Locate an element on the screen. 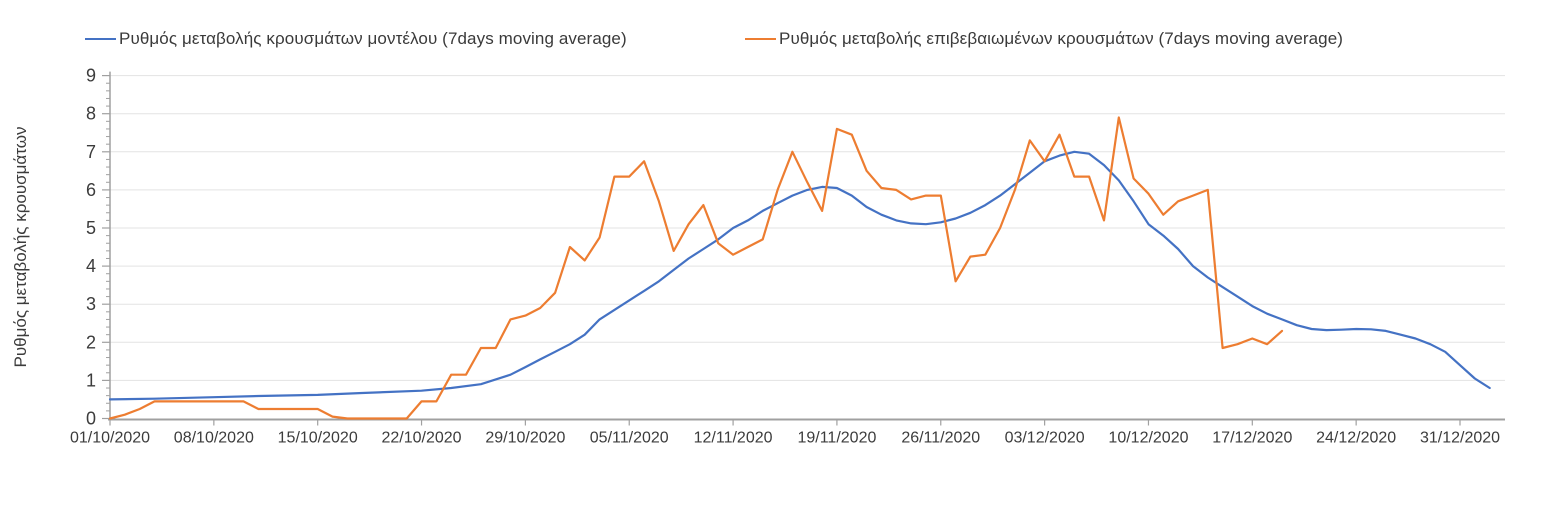 The image size is (1542, 505). y-tick-label: 5 is located at coordinates (91, 228).